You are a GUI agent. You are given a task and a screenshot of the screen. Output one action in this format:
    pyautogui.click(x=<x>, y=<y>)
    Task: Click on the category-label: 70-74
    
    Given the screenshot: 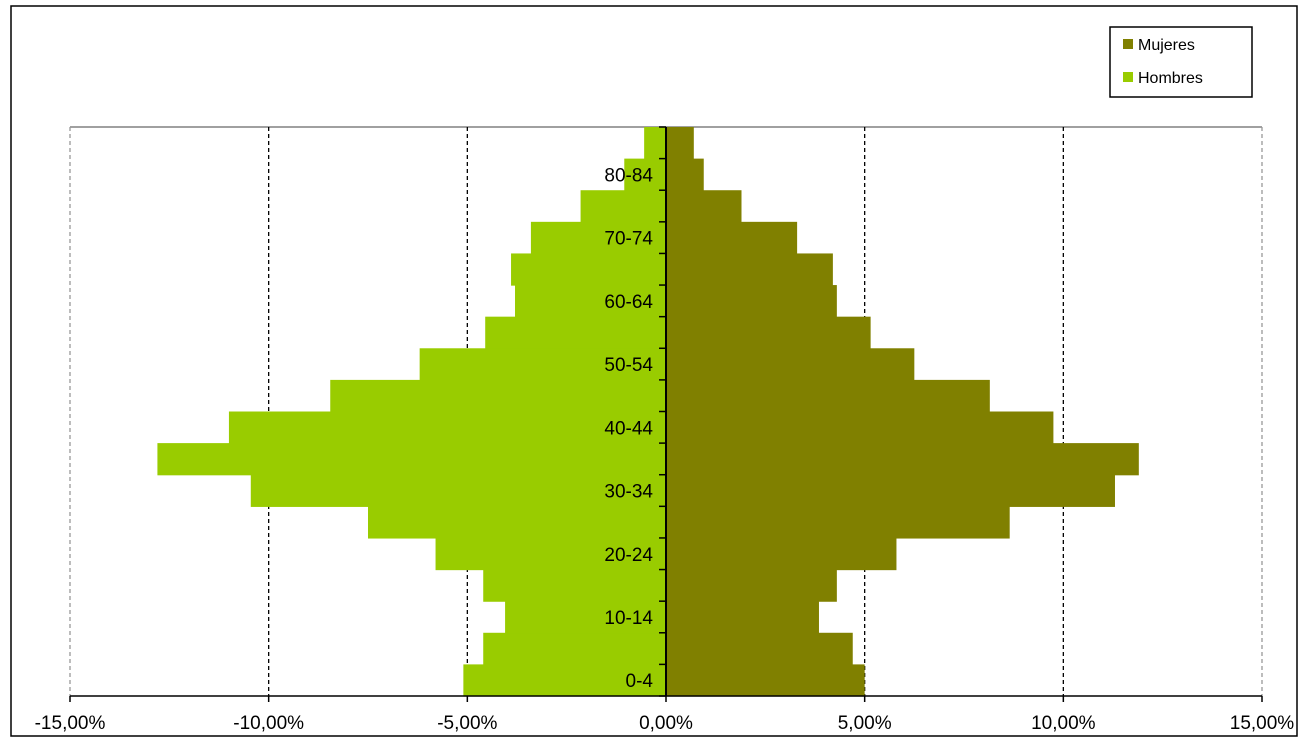 What is the action you would take?
    pyautogui.click(x=628, y=239)
    